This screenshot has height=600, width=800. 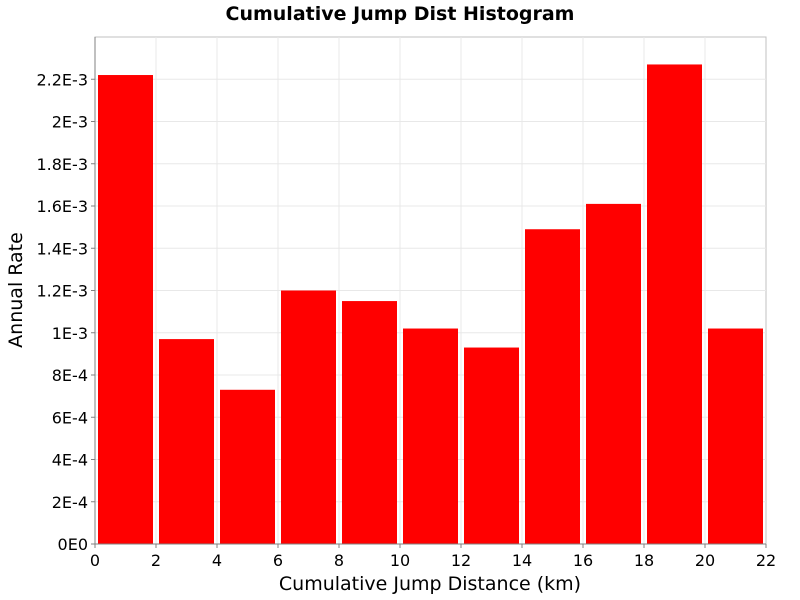 What do you see at coordinates (339, 560) in the screenshot?
I see `x-tick-label: 8` at bounding box center [339, 560].